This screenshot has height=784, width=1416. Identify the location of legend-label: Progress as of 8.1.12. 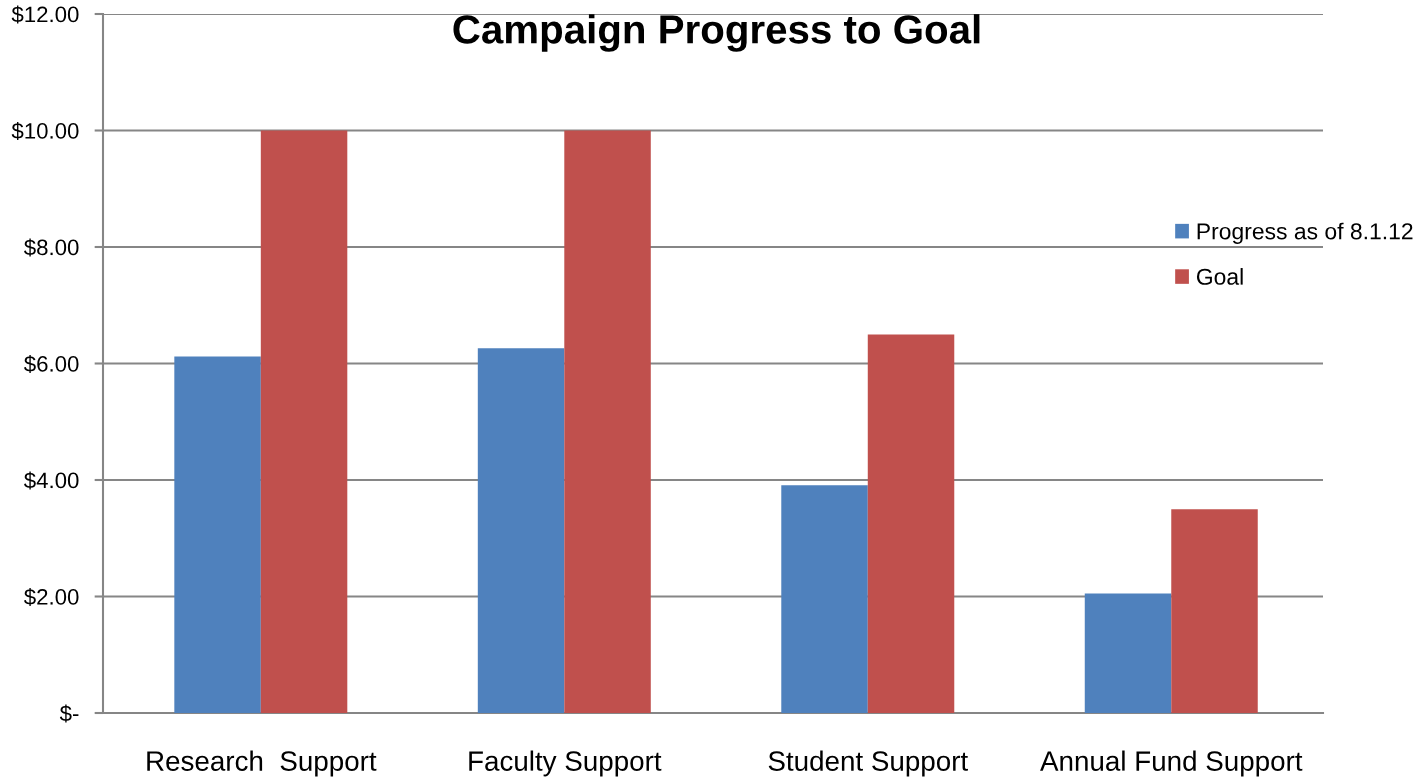
(1305, 233).